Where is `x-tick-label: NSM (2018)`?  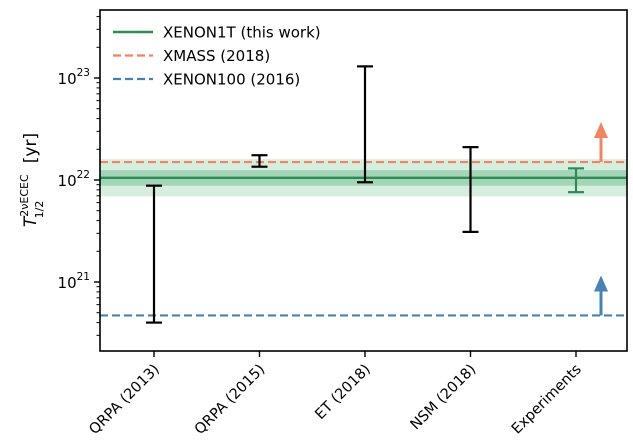 x-tick-label: NSM (2018) is located at coordinates (444, 398).